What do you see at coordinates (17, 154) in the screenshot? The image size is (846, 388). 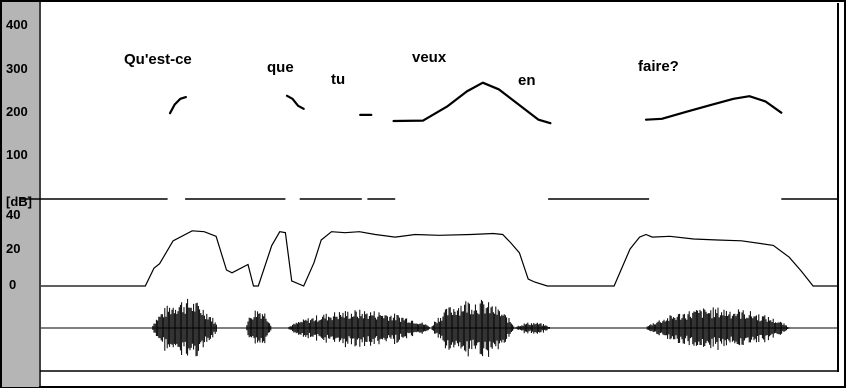 I see `pitch-tick-label: 100` at bounding box center [17, 154].